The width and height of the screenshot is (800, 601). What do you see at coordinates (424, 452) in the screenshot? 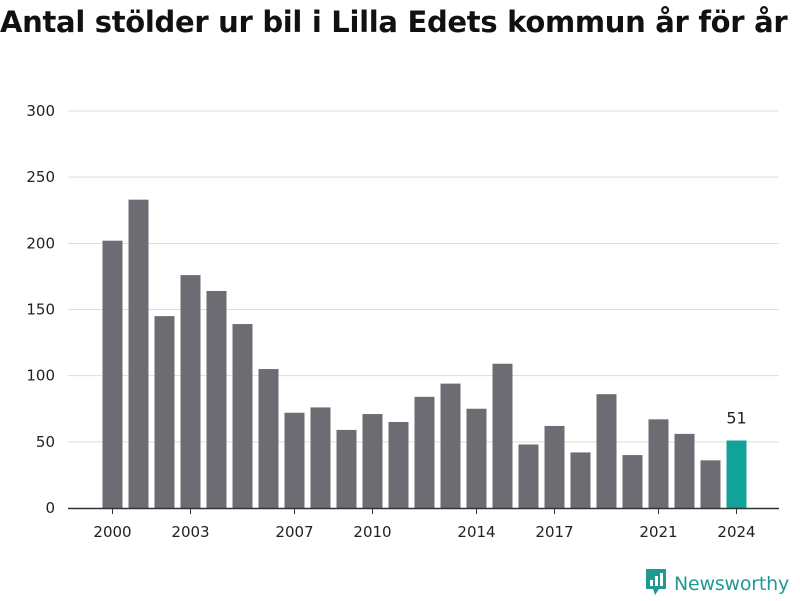
I see `bar-2012` at bounding box center [424, 452].